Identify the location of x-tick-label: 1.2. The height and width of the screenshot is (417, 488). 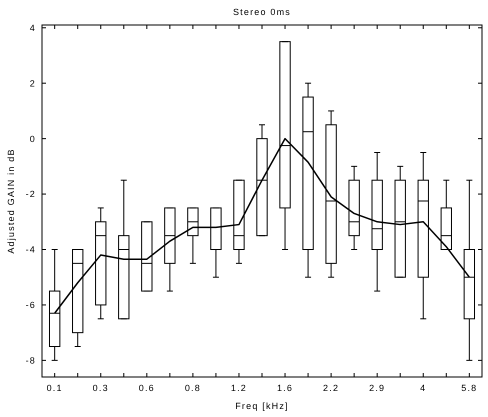
(239, 388).